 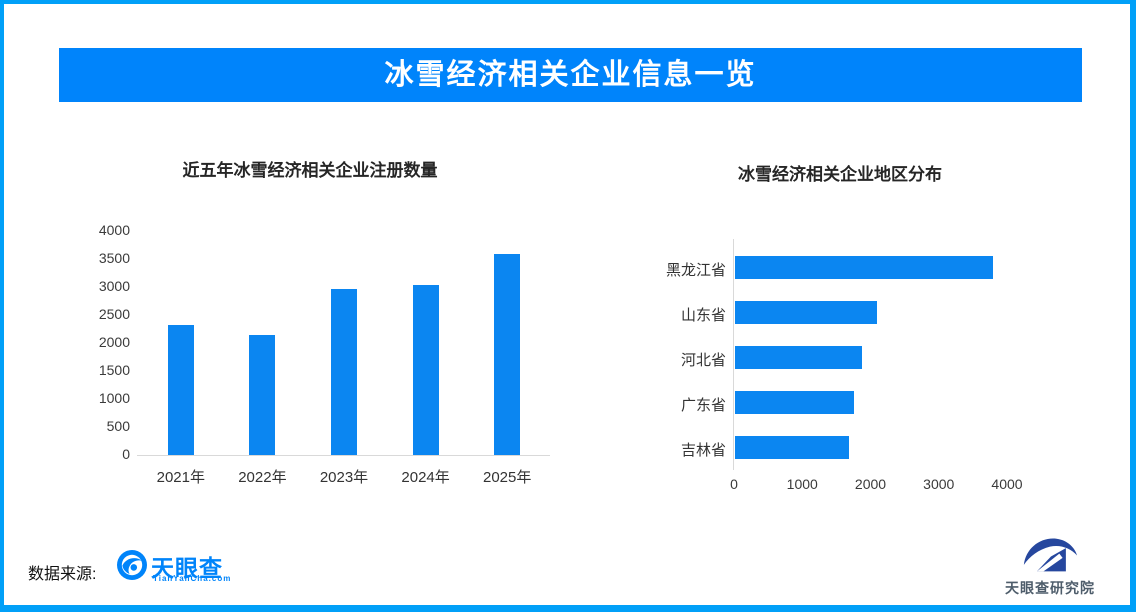 What do you see at coordinates (310, 170) in the screenshot?
I see `left-chart-title: 近五年冰雪经济相关企业注册数量` at bounding box center [310, 170].